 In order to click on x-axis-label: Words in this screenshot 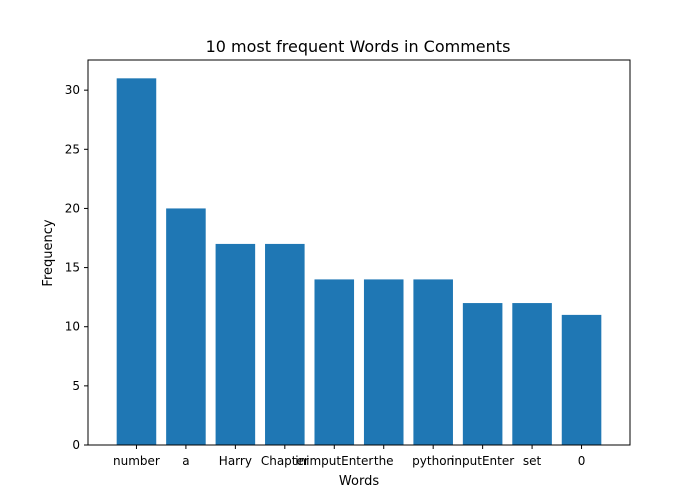, I will do `click(359, 481)`.